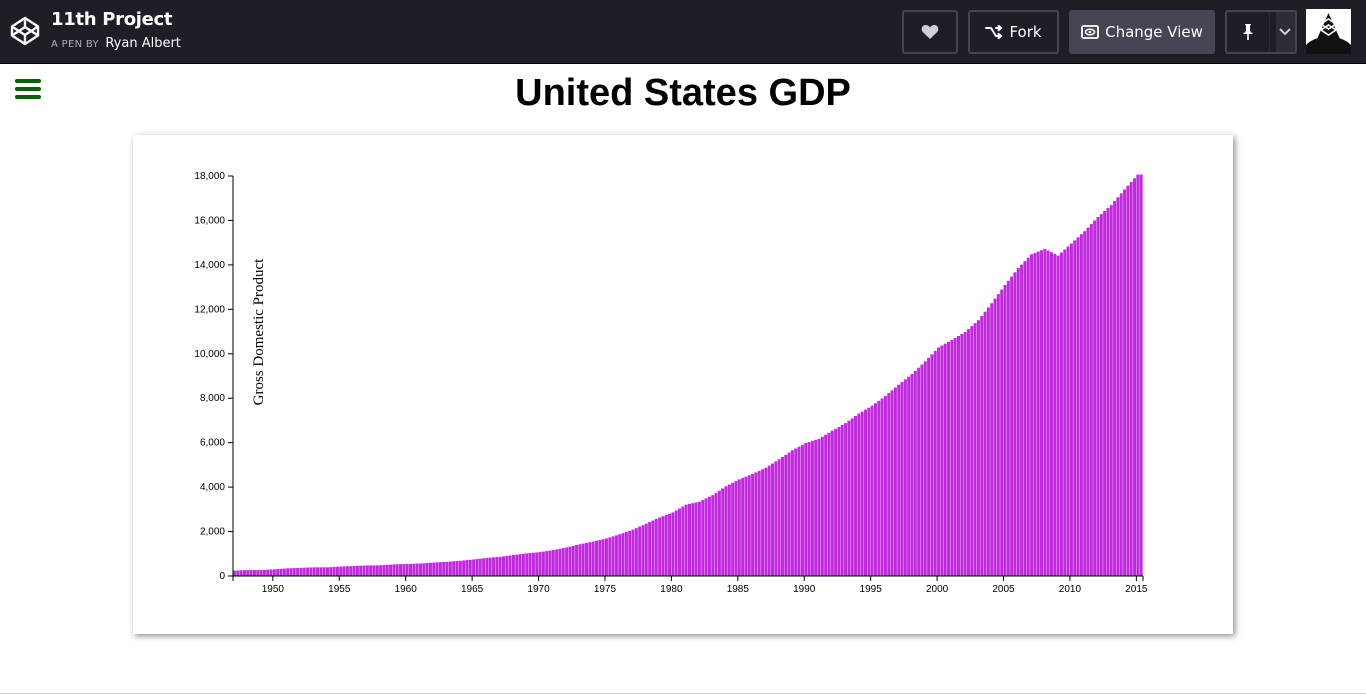 The image size is (1366, 698). I want to click on y-tick-label: 16,000, so click(209, 220).